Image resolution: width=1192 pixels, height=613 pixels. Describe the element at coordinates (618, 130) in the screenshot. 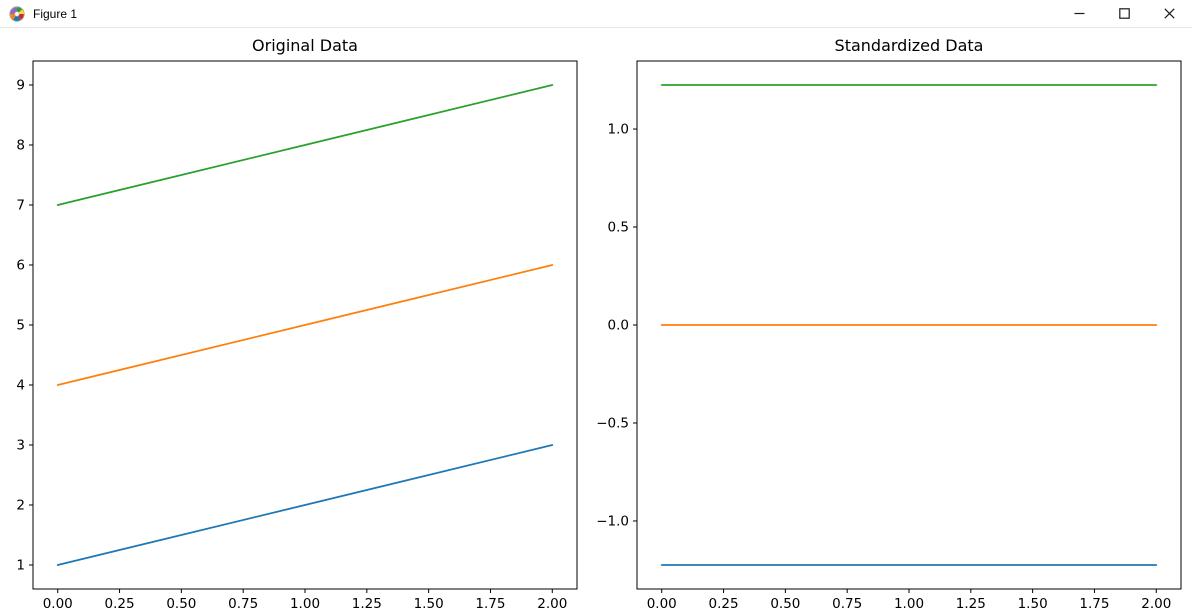

I see `y-tick-label: 1.0` at that location.